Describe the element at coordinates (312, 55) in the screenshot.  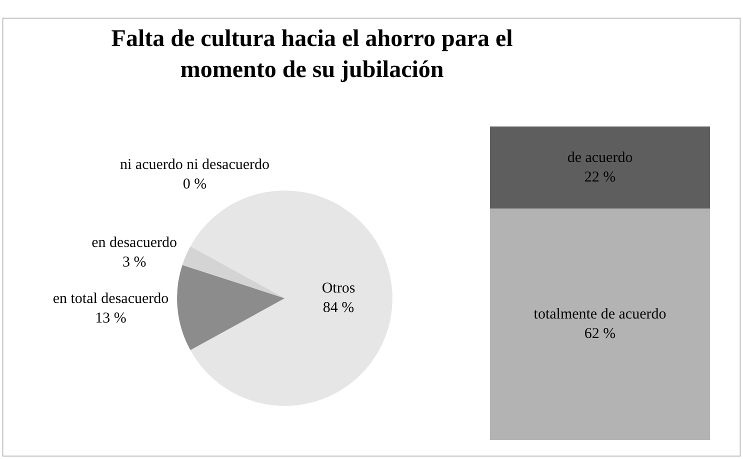
I see `chart-title: Falta de cultura hacia el ahorro para el momento de su jubilación` at that location.